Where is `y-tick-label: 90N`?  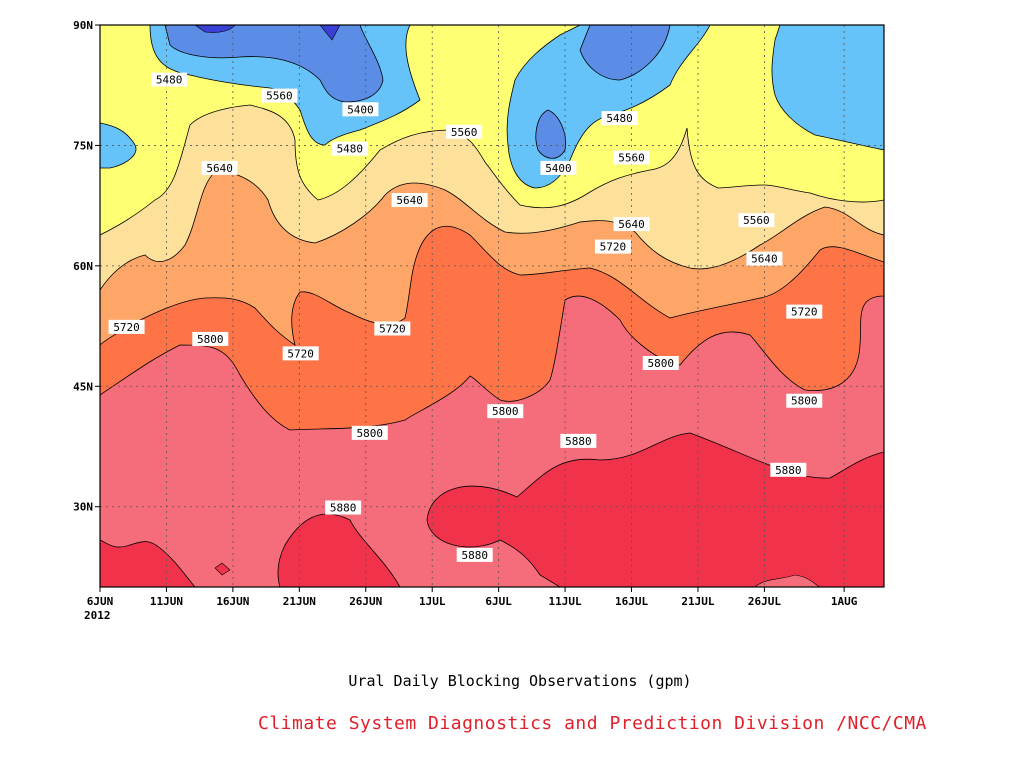
y-tick-label: 90N is located at coordinates (83, 25).